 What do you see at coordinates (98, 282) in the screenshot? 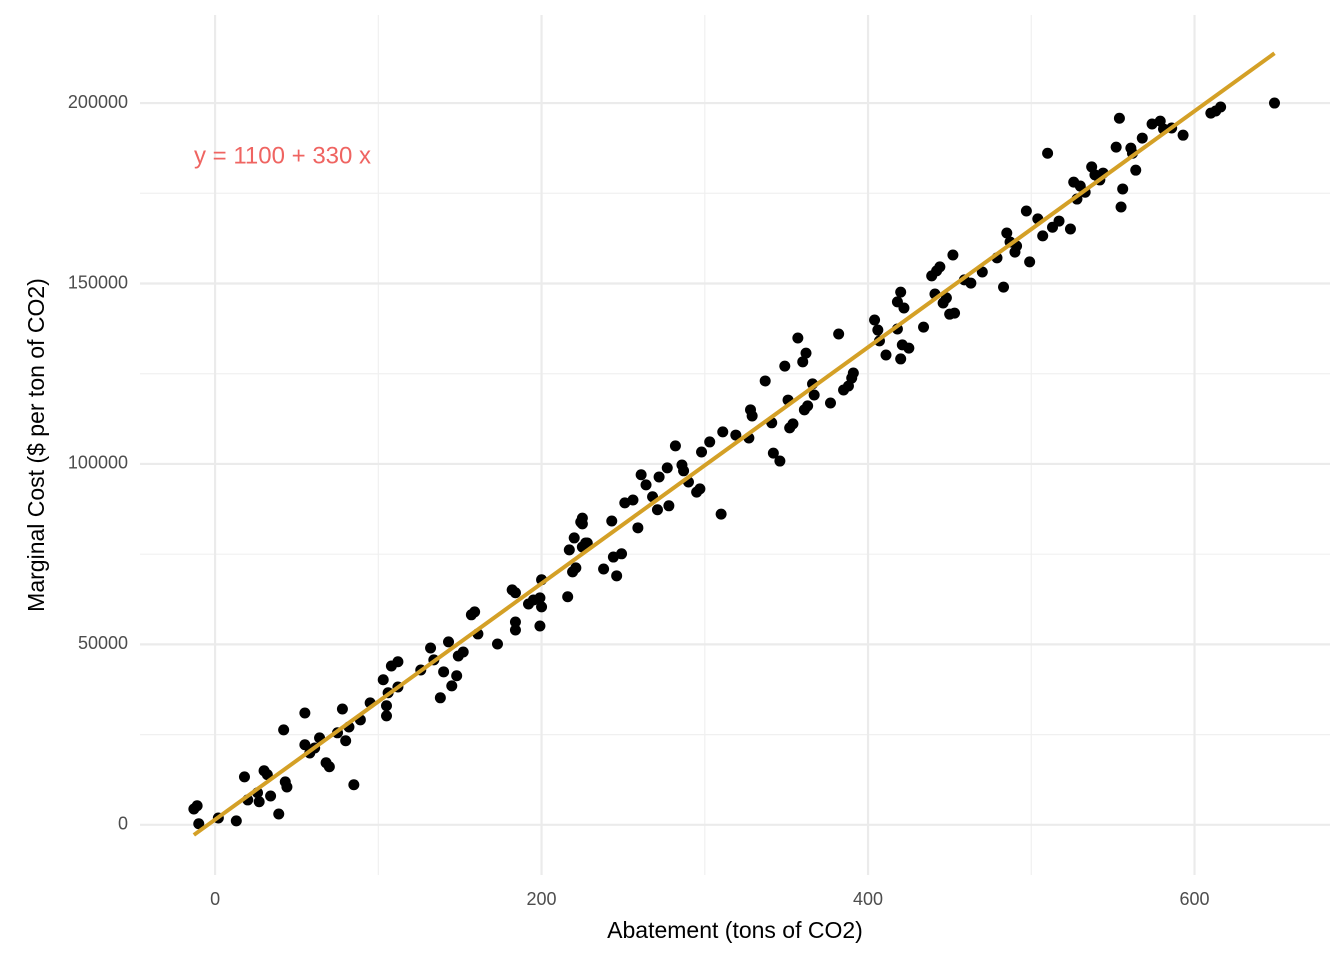
I see `y-tick-label: 150000` at bounding box center [98, 282].